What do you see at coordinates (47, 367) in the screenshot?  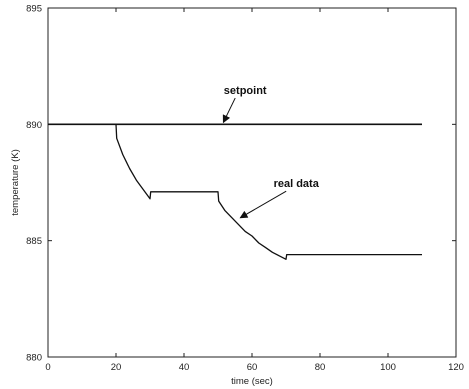 I see `x-tick-label: 0` at bounding box center [47, 367].